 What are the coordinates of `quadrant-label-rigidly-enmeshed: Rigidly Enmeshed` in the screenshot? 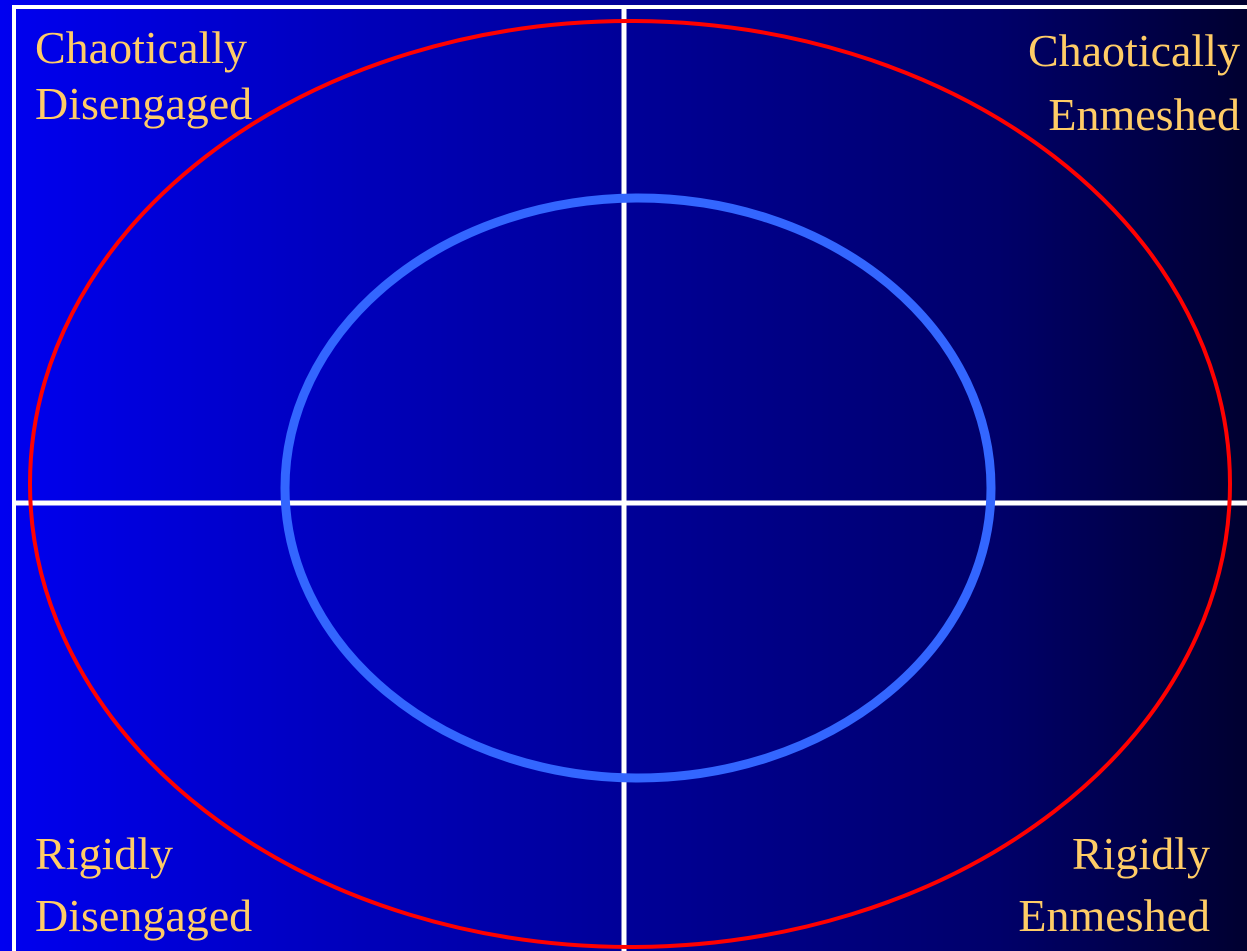 It's located at (1114, 885).